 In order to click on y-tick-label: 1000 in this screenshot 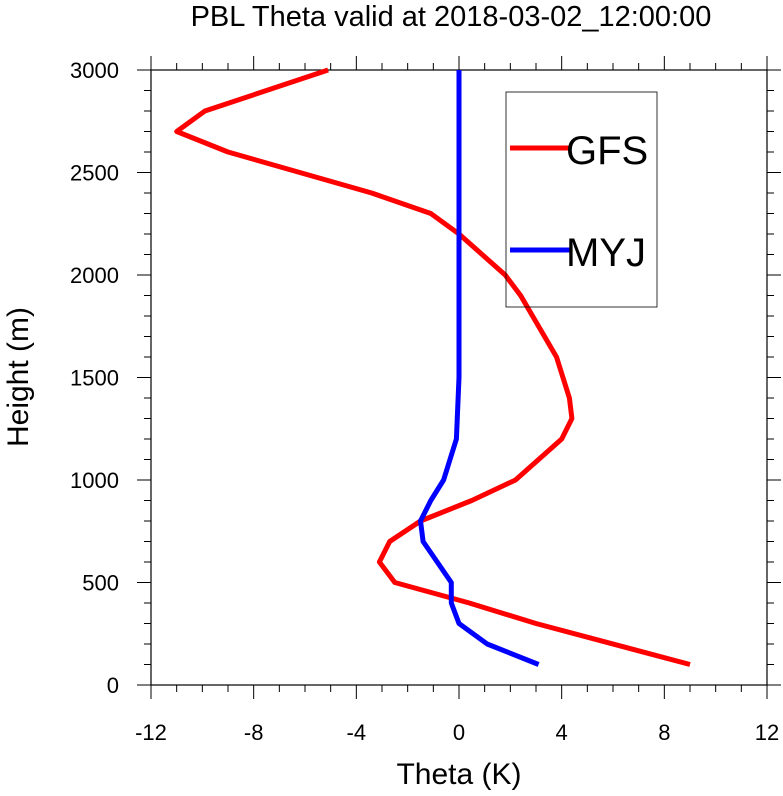, I will do `click(94, 480)`.